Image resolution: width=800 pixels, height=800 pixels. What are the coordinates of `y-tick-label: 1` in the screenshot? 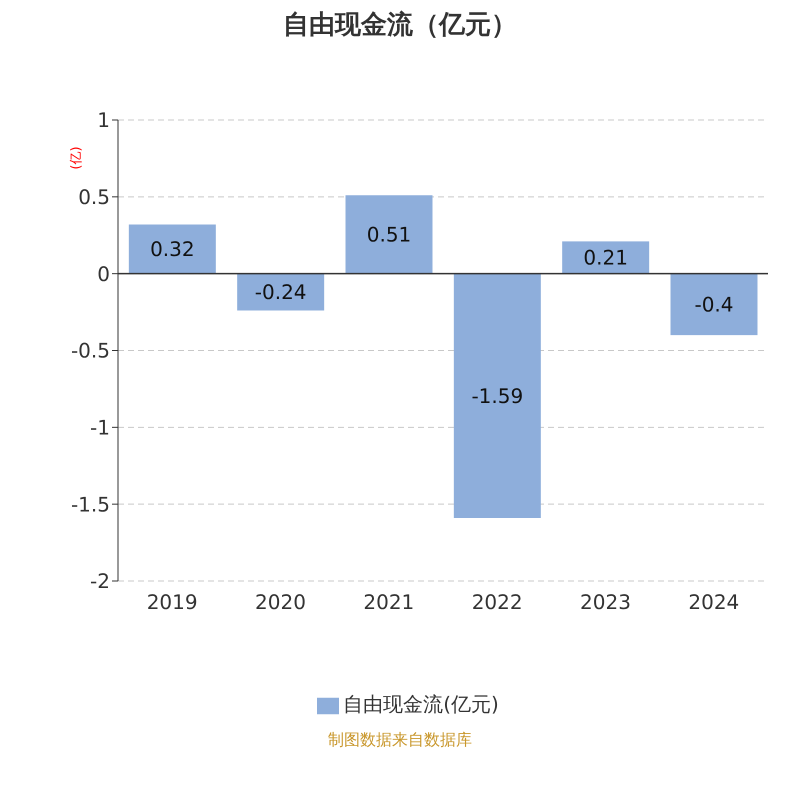 It's located at (103, 120).